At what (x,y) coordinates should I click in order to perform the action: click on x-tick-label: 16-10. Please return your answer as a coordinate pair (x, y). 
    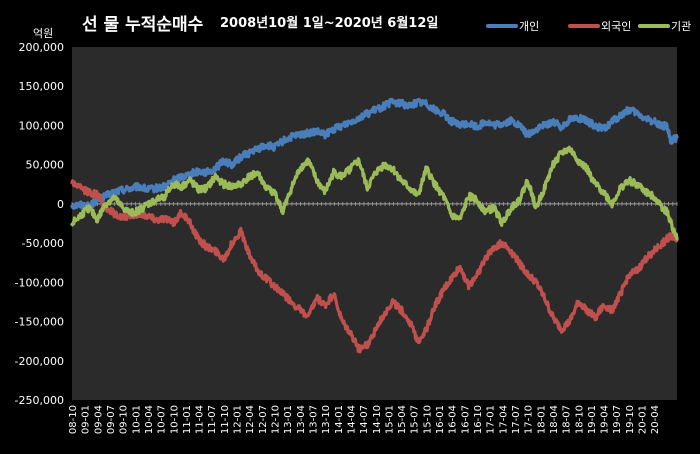
    Looking at the image, I should click on (478, 419).